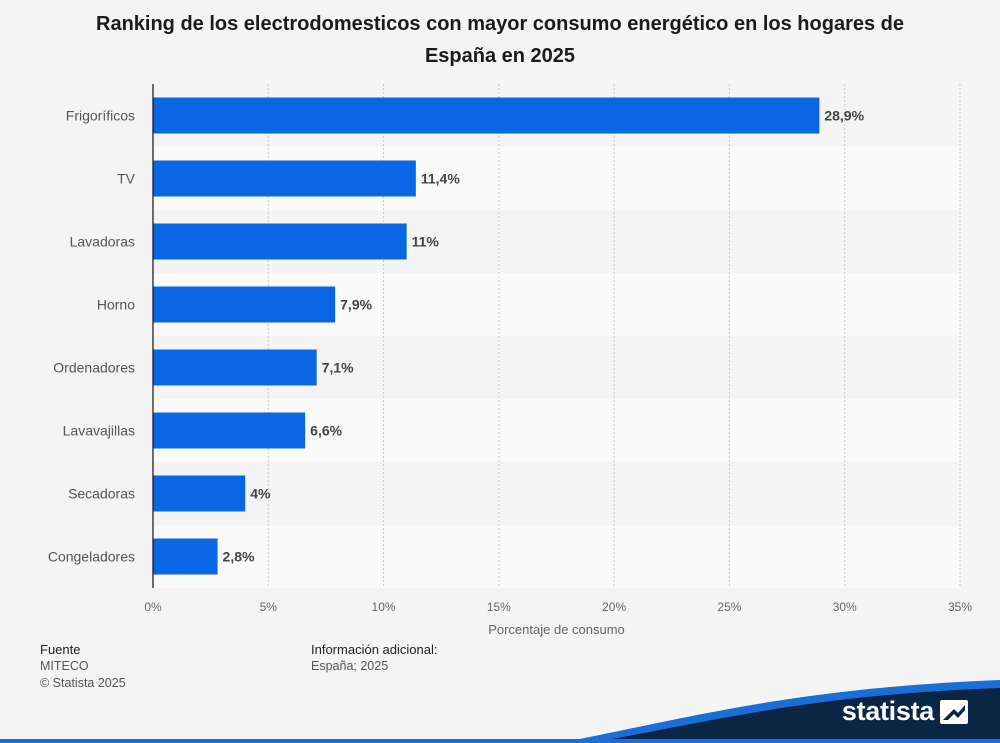  I want to click on x-tick-label: 30%, so click(845, 607).